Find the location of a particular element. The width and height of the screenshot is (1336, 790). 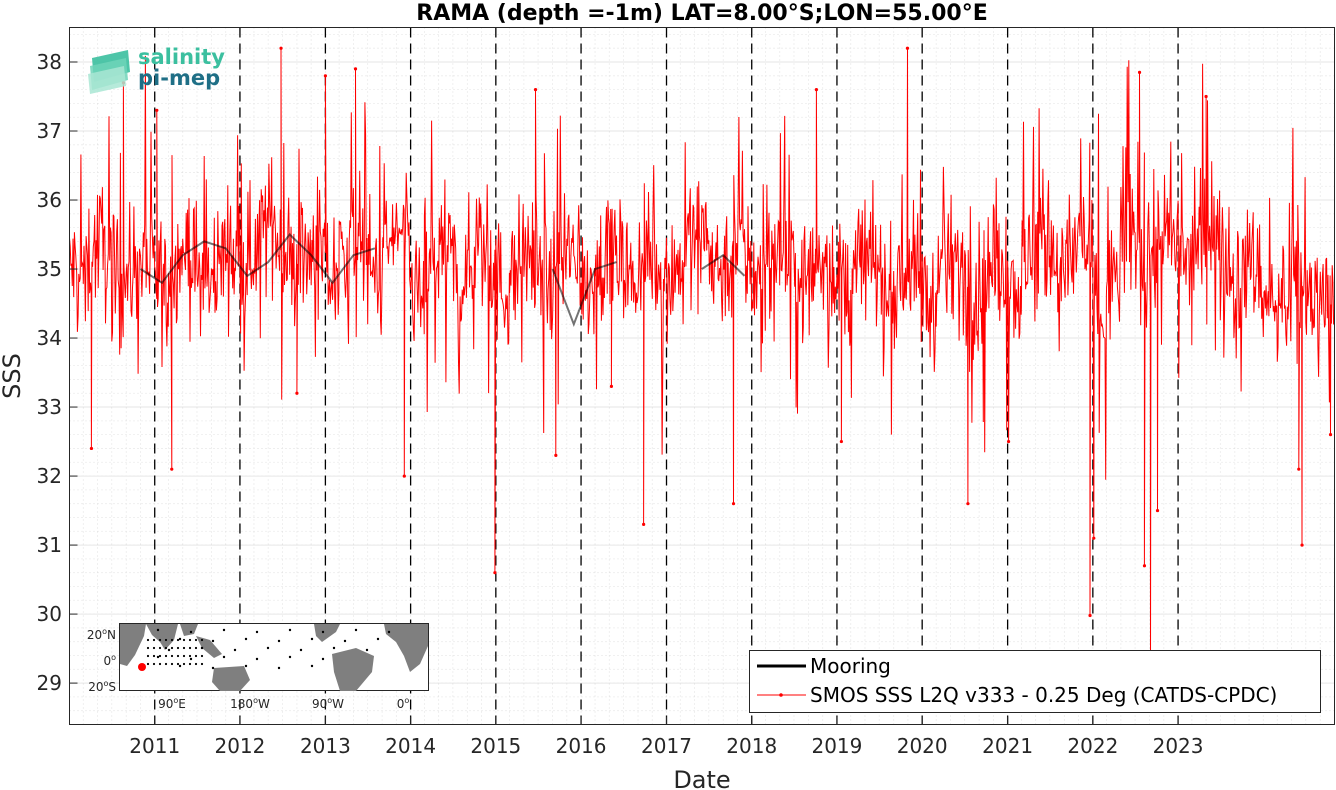

x-tick-label: 2021 is located at coordinates (1007, 746).